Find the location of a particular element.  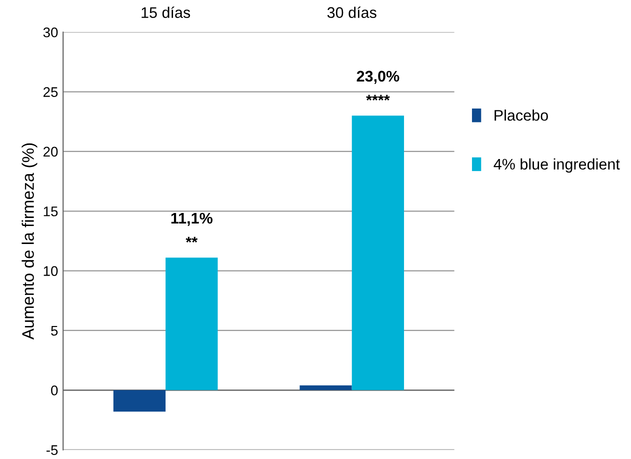

y-tick-label: 20 is located at coordinates (50, 151).